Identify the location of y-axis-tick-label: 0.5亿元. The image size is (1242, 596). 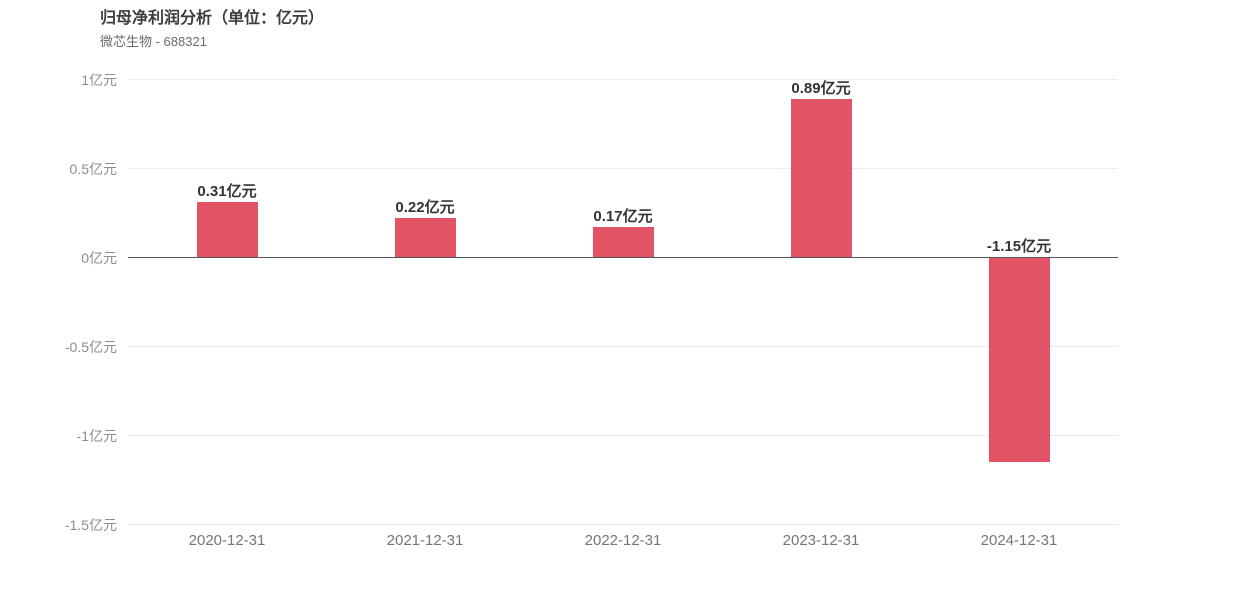
(93, 169).